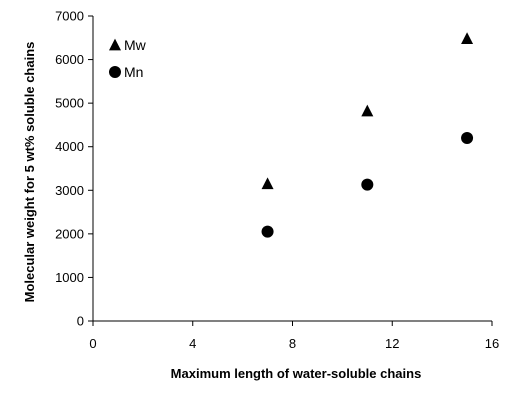 Image resolution: width=525 pixels, height=404 pixels. Describe the element at coordinates (92, 343) in the screenshot. I see `x-tick-label: 0` at that location.